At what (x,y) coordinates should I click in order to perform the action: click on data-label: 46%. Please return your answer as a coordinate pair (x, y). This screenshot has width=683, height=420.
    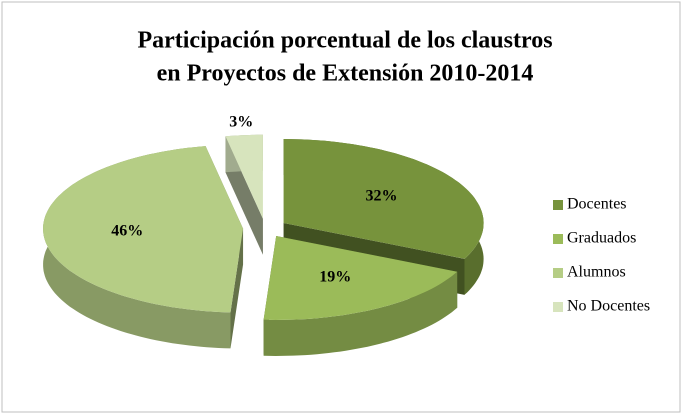
    Looking at the image, I should click on (127, 230).